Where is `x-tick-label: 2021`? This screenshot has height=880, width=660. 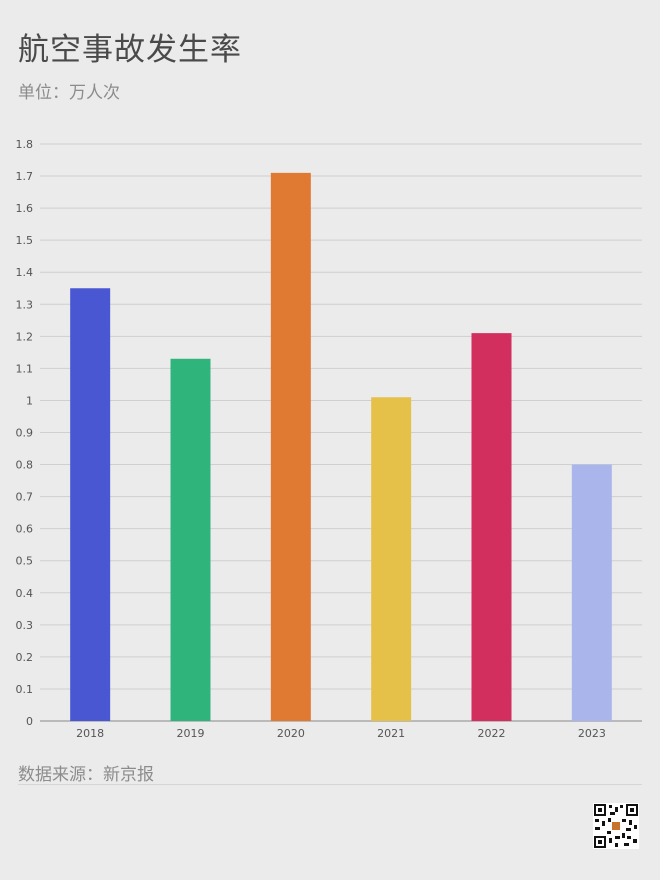 x-tick-label: 2021 is located at coordinates (391, 733).